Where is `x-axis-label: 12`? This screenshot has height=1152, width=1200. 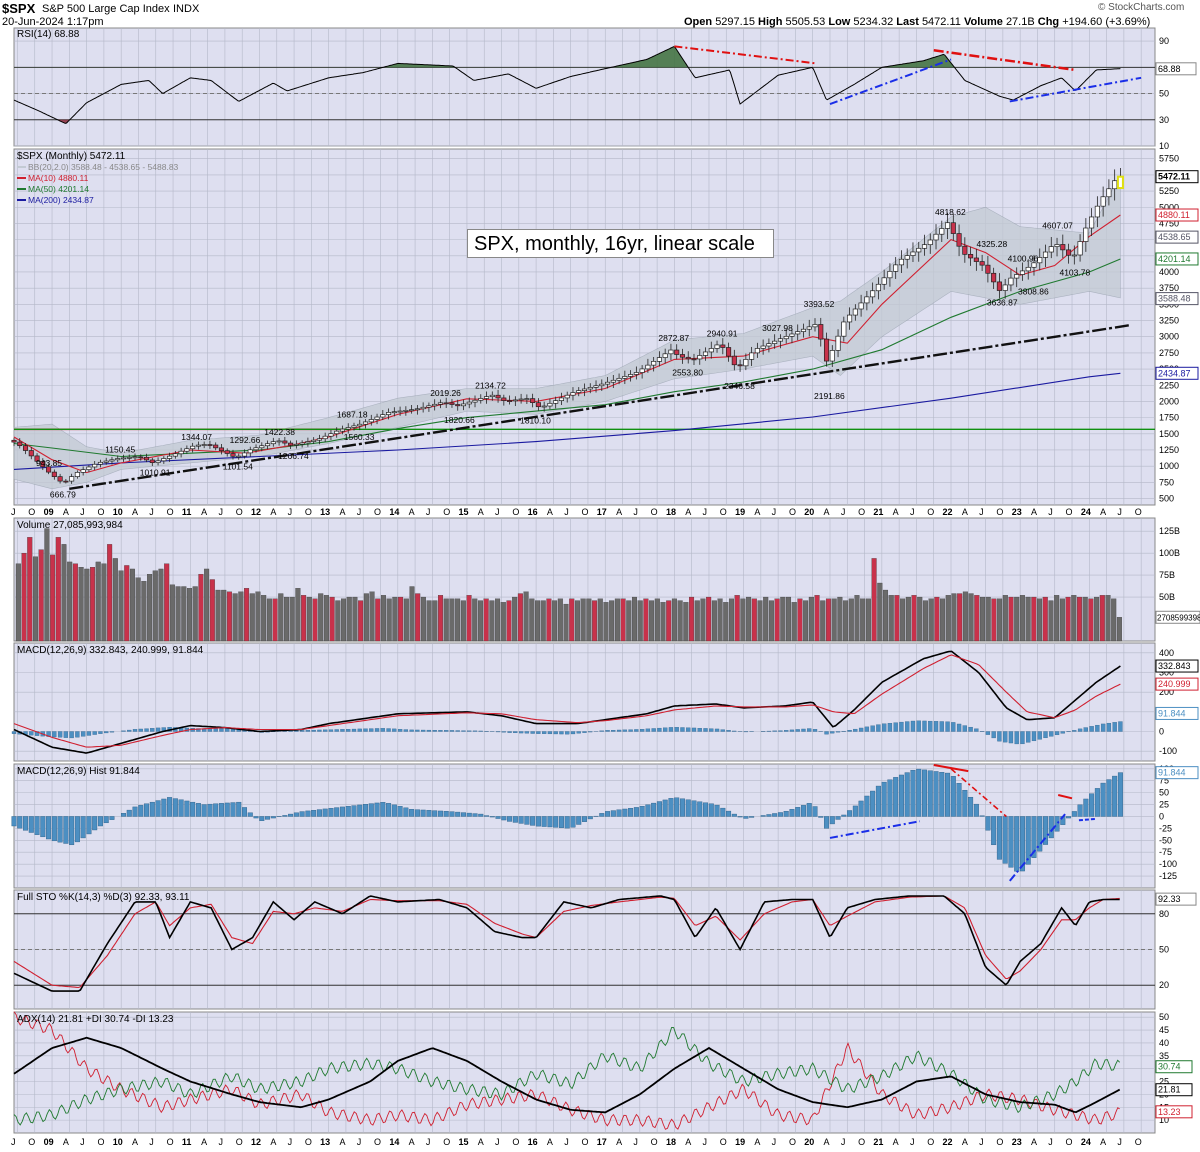 x-axis-label: 12 is located at coordinates (256, 1142).